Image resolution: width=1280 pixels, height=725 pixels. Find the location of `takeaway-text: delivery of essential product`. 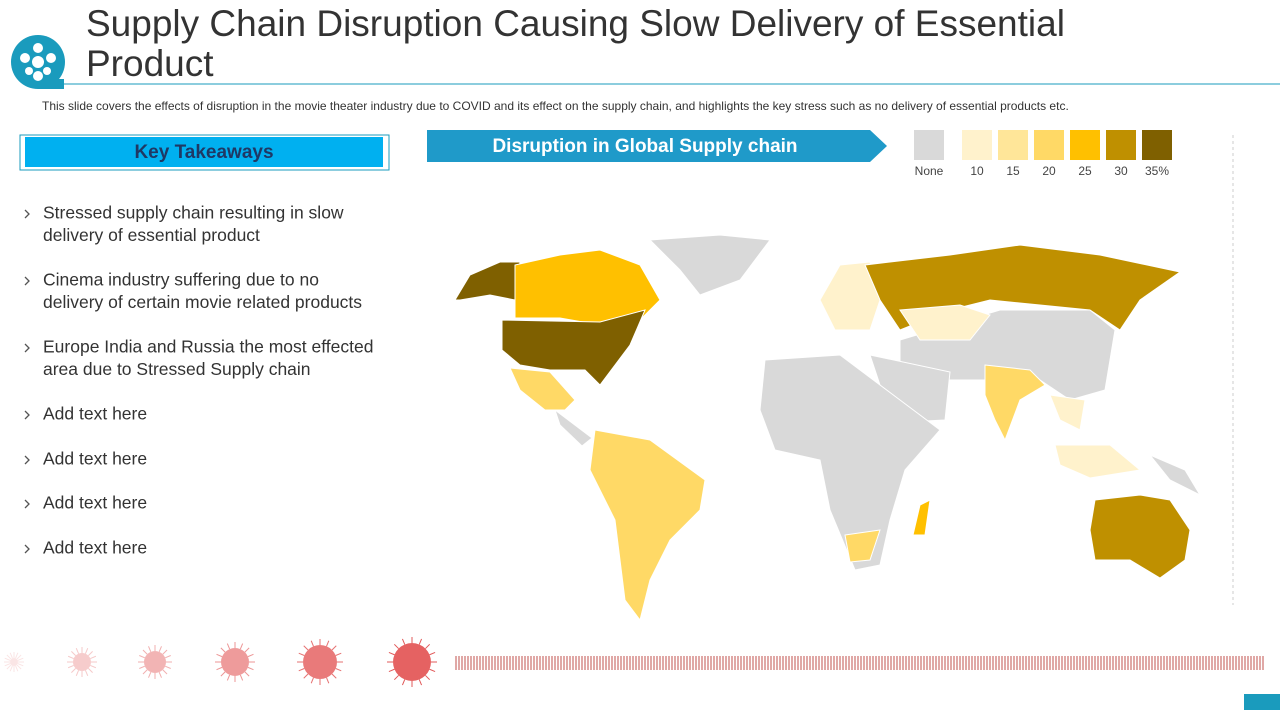

takeaway-text: delivery of essential product is located at coordinates (151, 235).